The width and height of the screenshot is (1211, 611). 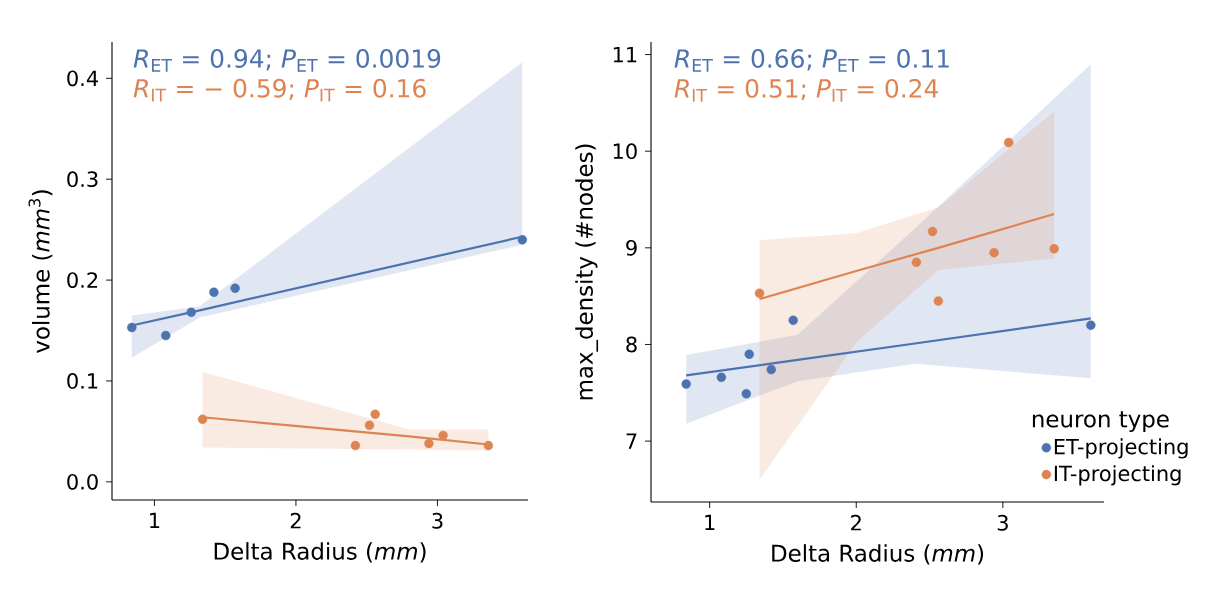 What do you see at coordinates (279, 90) in the screenshot?
I see `annotation: R$_{IT}$ = − 0.59; P$_{IT}$ = 0.16` at bounding box center [279, 90].